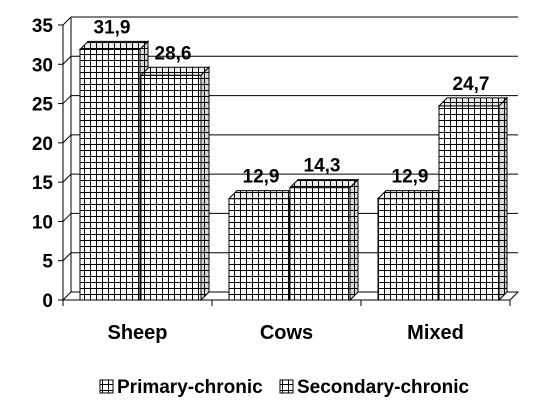 This screenshot has height=417, width=535. Describe the element at coordinates (110, 174) in the screenshot. I see `bar-primary-chronic-sheep` at that location.